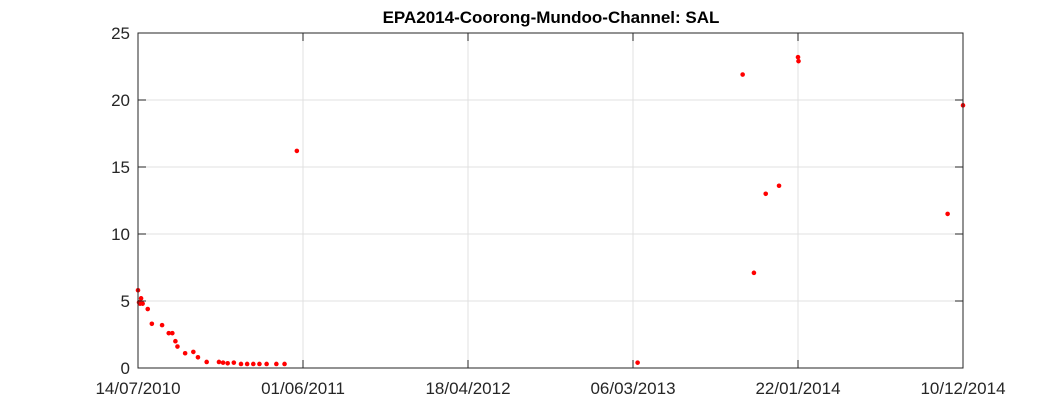 This screenshot has height=413, width=1063. Describe the element at coordinates (120, 234) in the screenshot. I see `y-tick-label: 10` at that location.